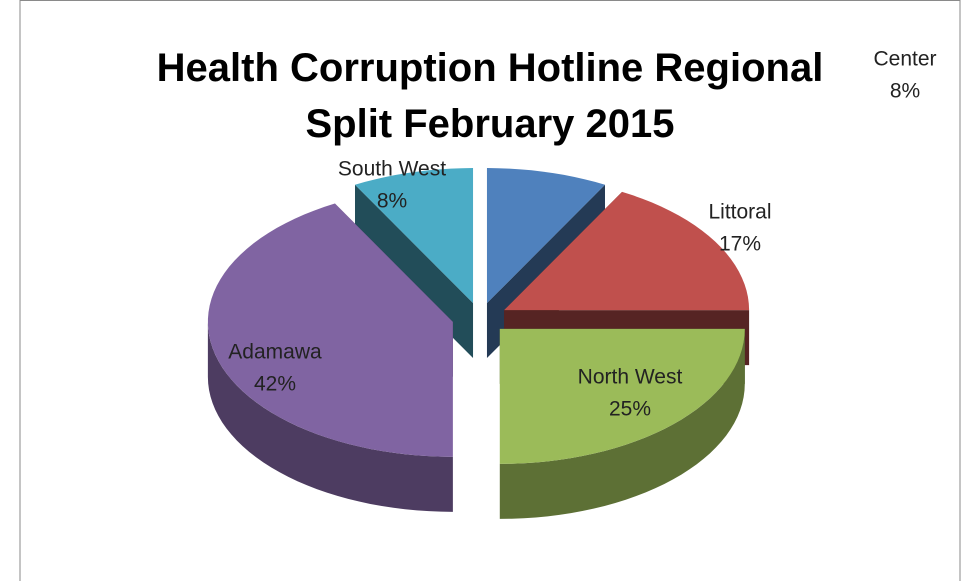  Describe the element at coordinates (739, 212) in the screenshot. I see `slice-label: Littoral` at that location.